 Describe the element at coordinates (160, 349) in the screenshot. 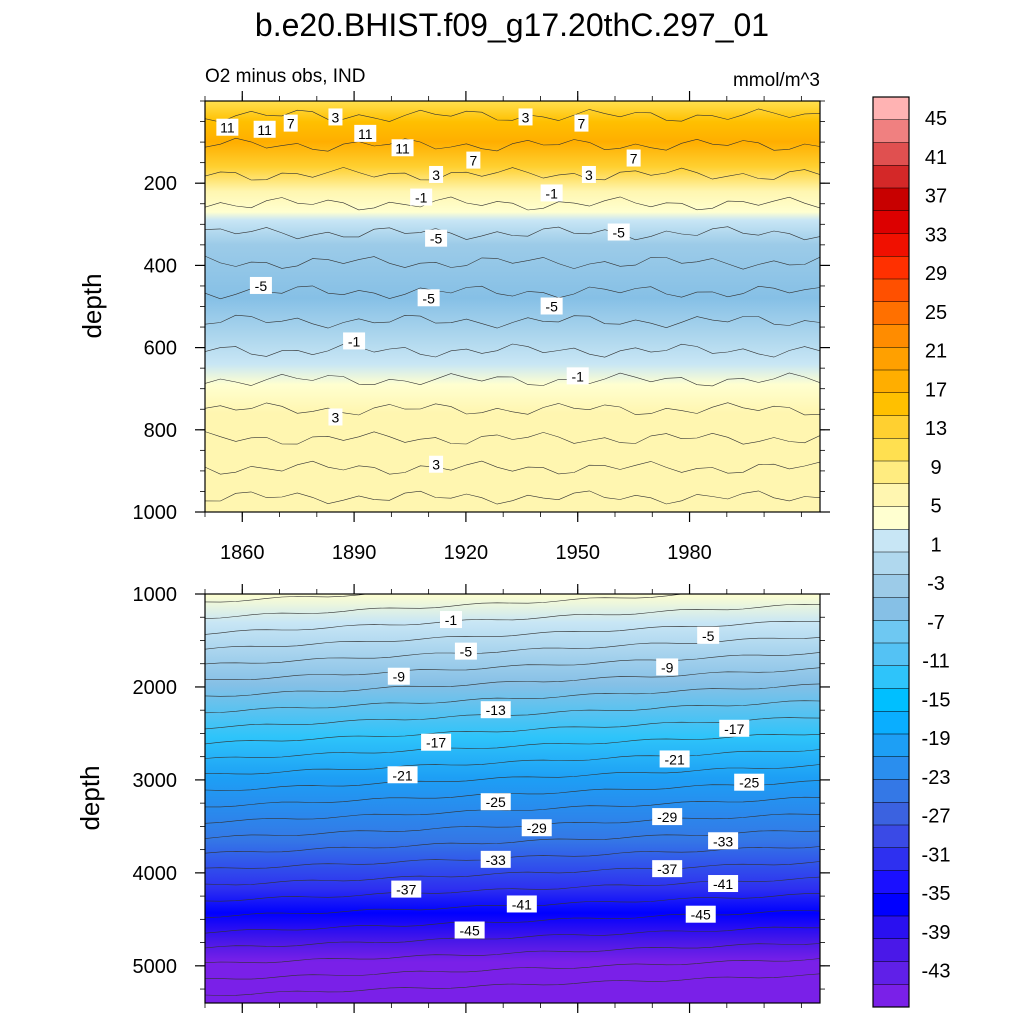

I see `y-tick-label: 600` at that location.